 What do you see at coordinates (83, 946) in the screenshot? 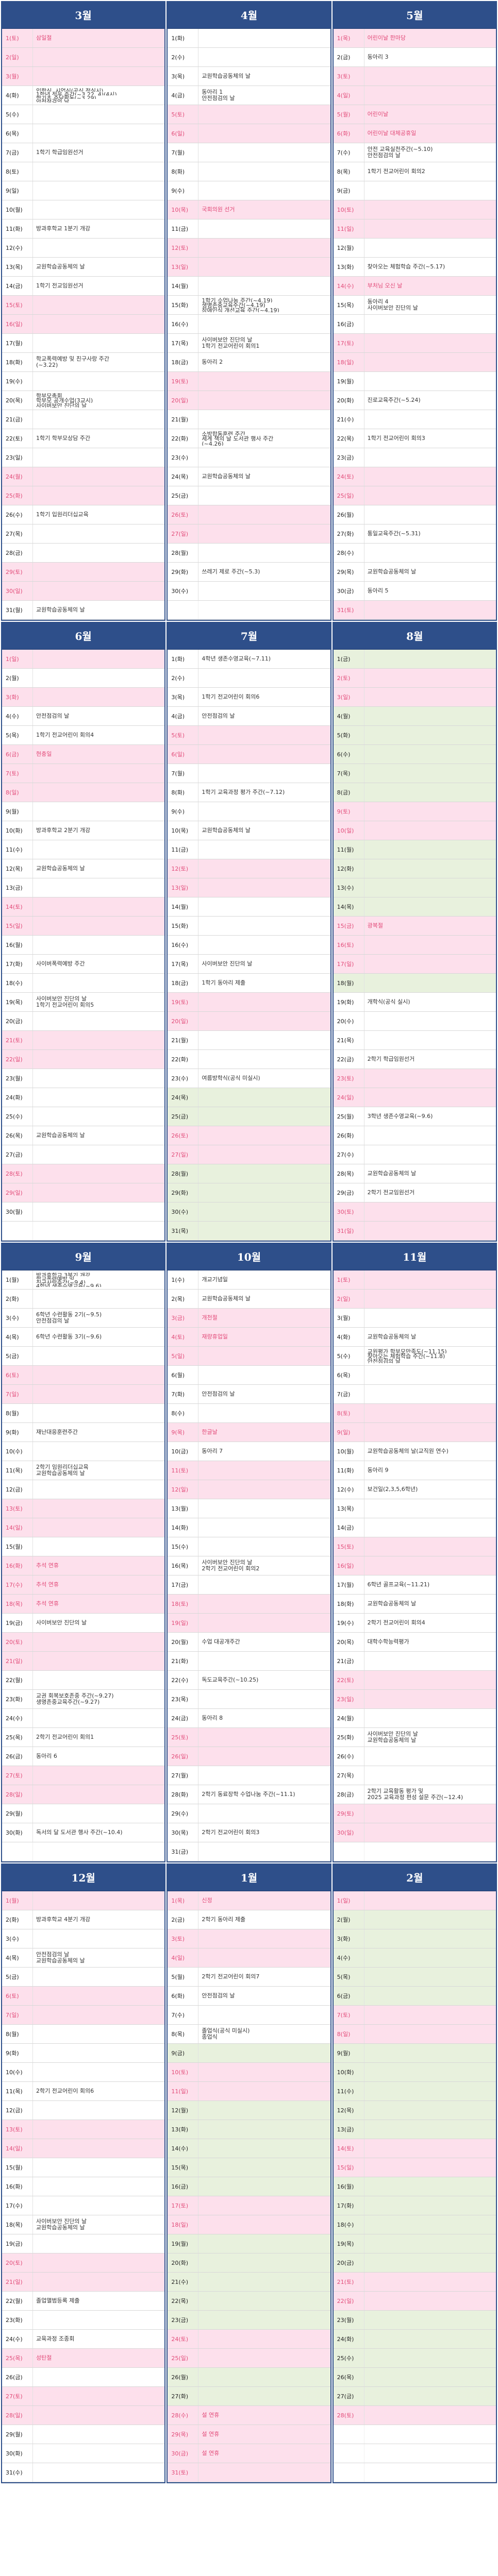
I see `day-row: 16(월)` at bounding box center [83, 946].